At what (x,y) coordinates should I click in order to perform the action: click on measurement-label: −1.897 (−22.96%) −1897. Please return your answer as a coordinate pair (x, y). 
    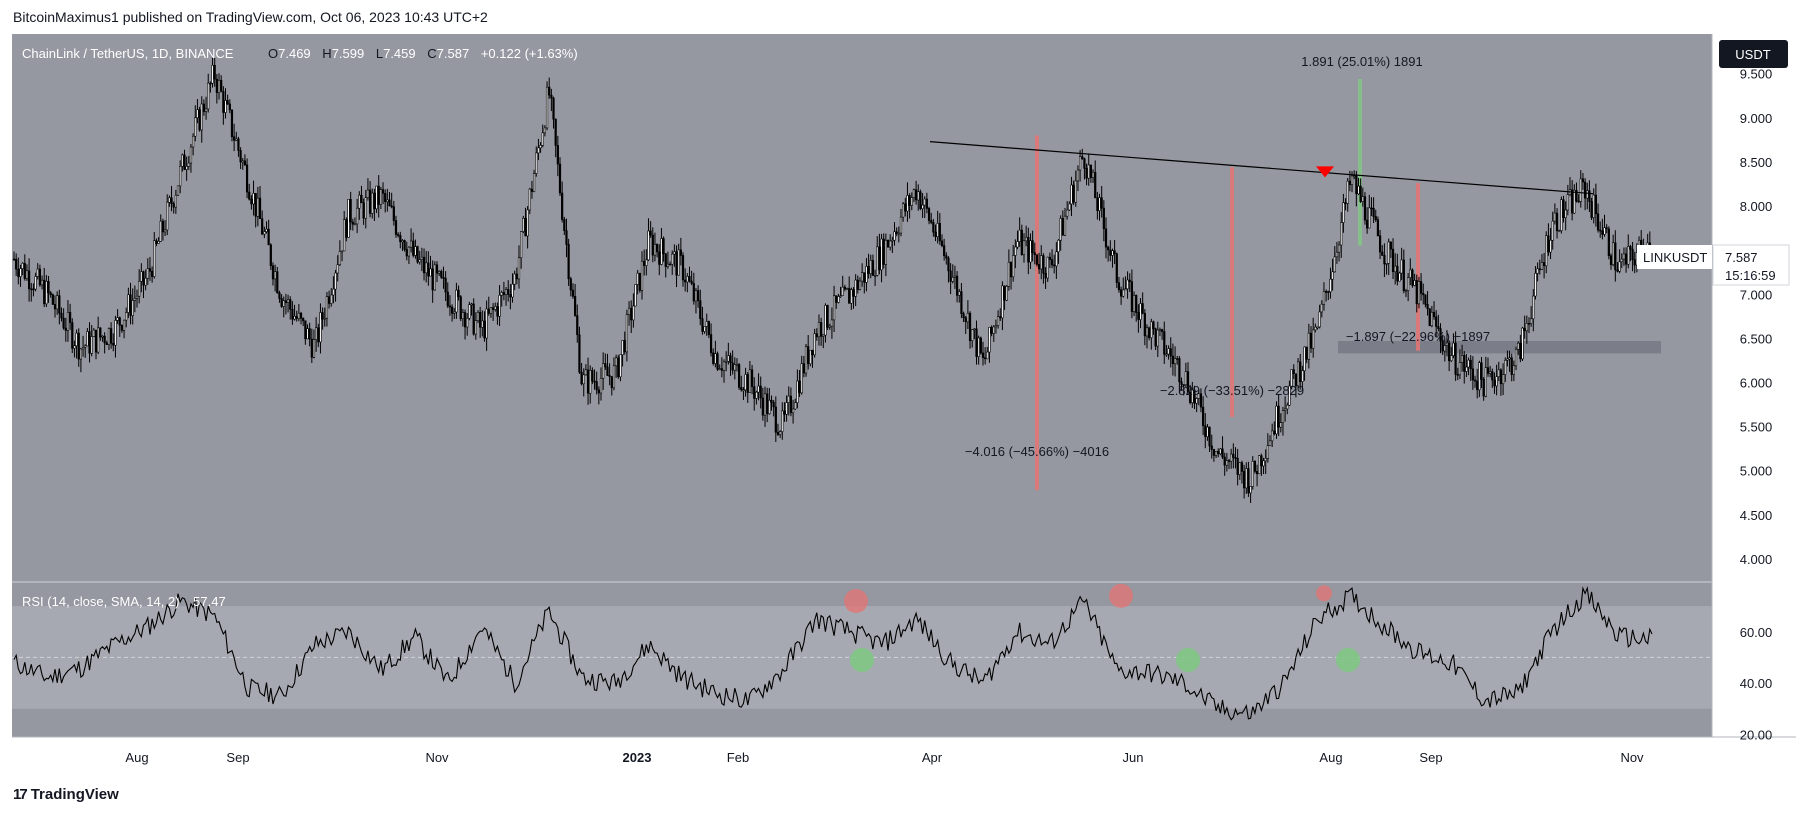
    Looking at the image, I should click on (1418, 336).